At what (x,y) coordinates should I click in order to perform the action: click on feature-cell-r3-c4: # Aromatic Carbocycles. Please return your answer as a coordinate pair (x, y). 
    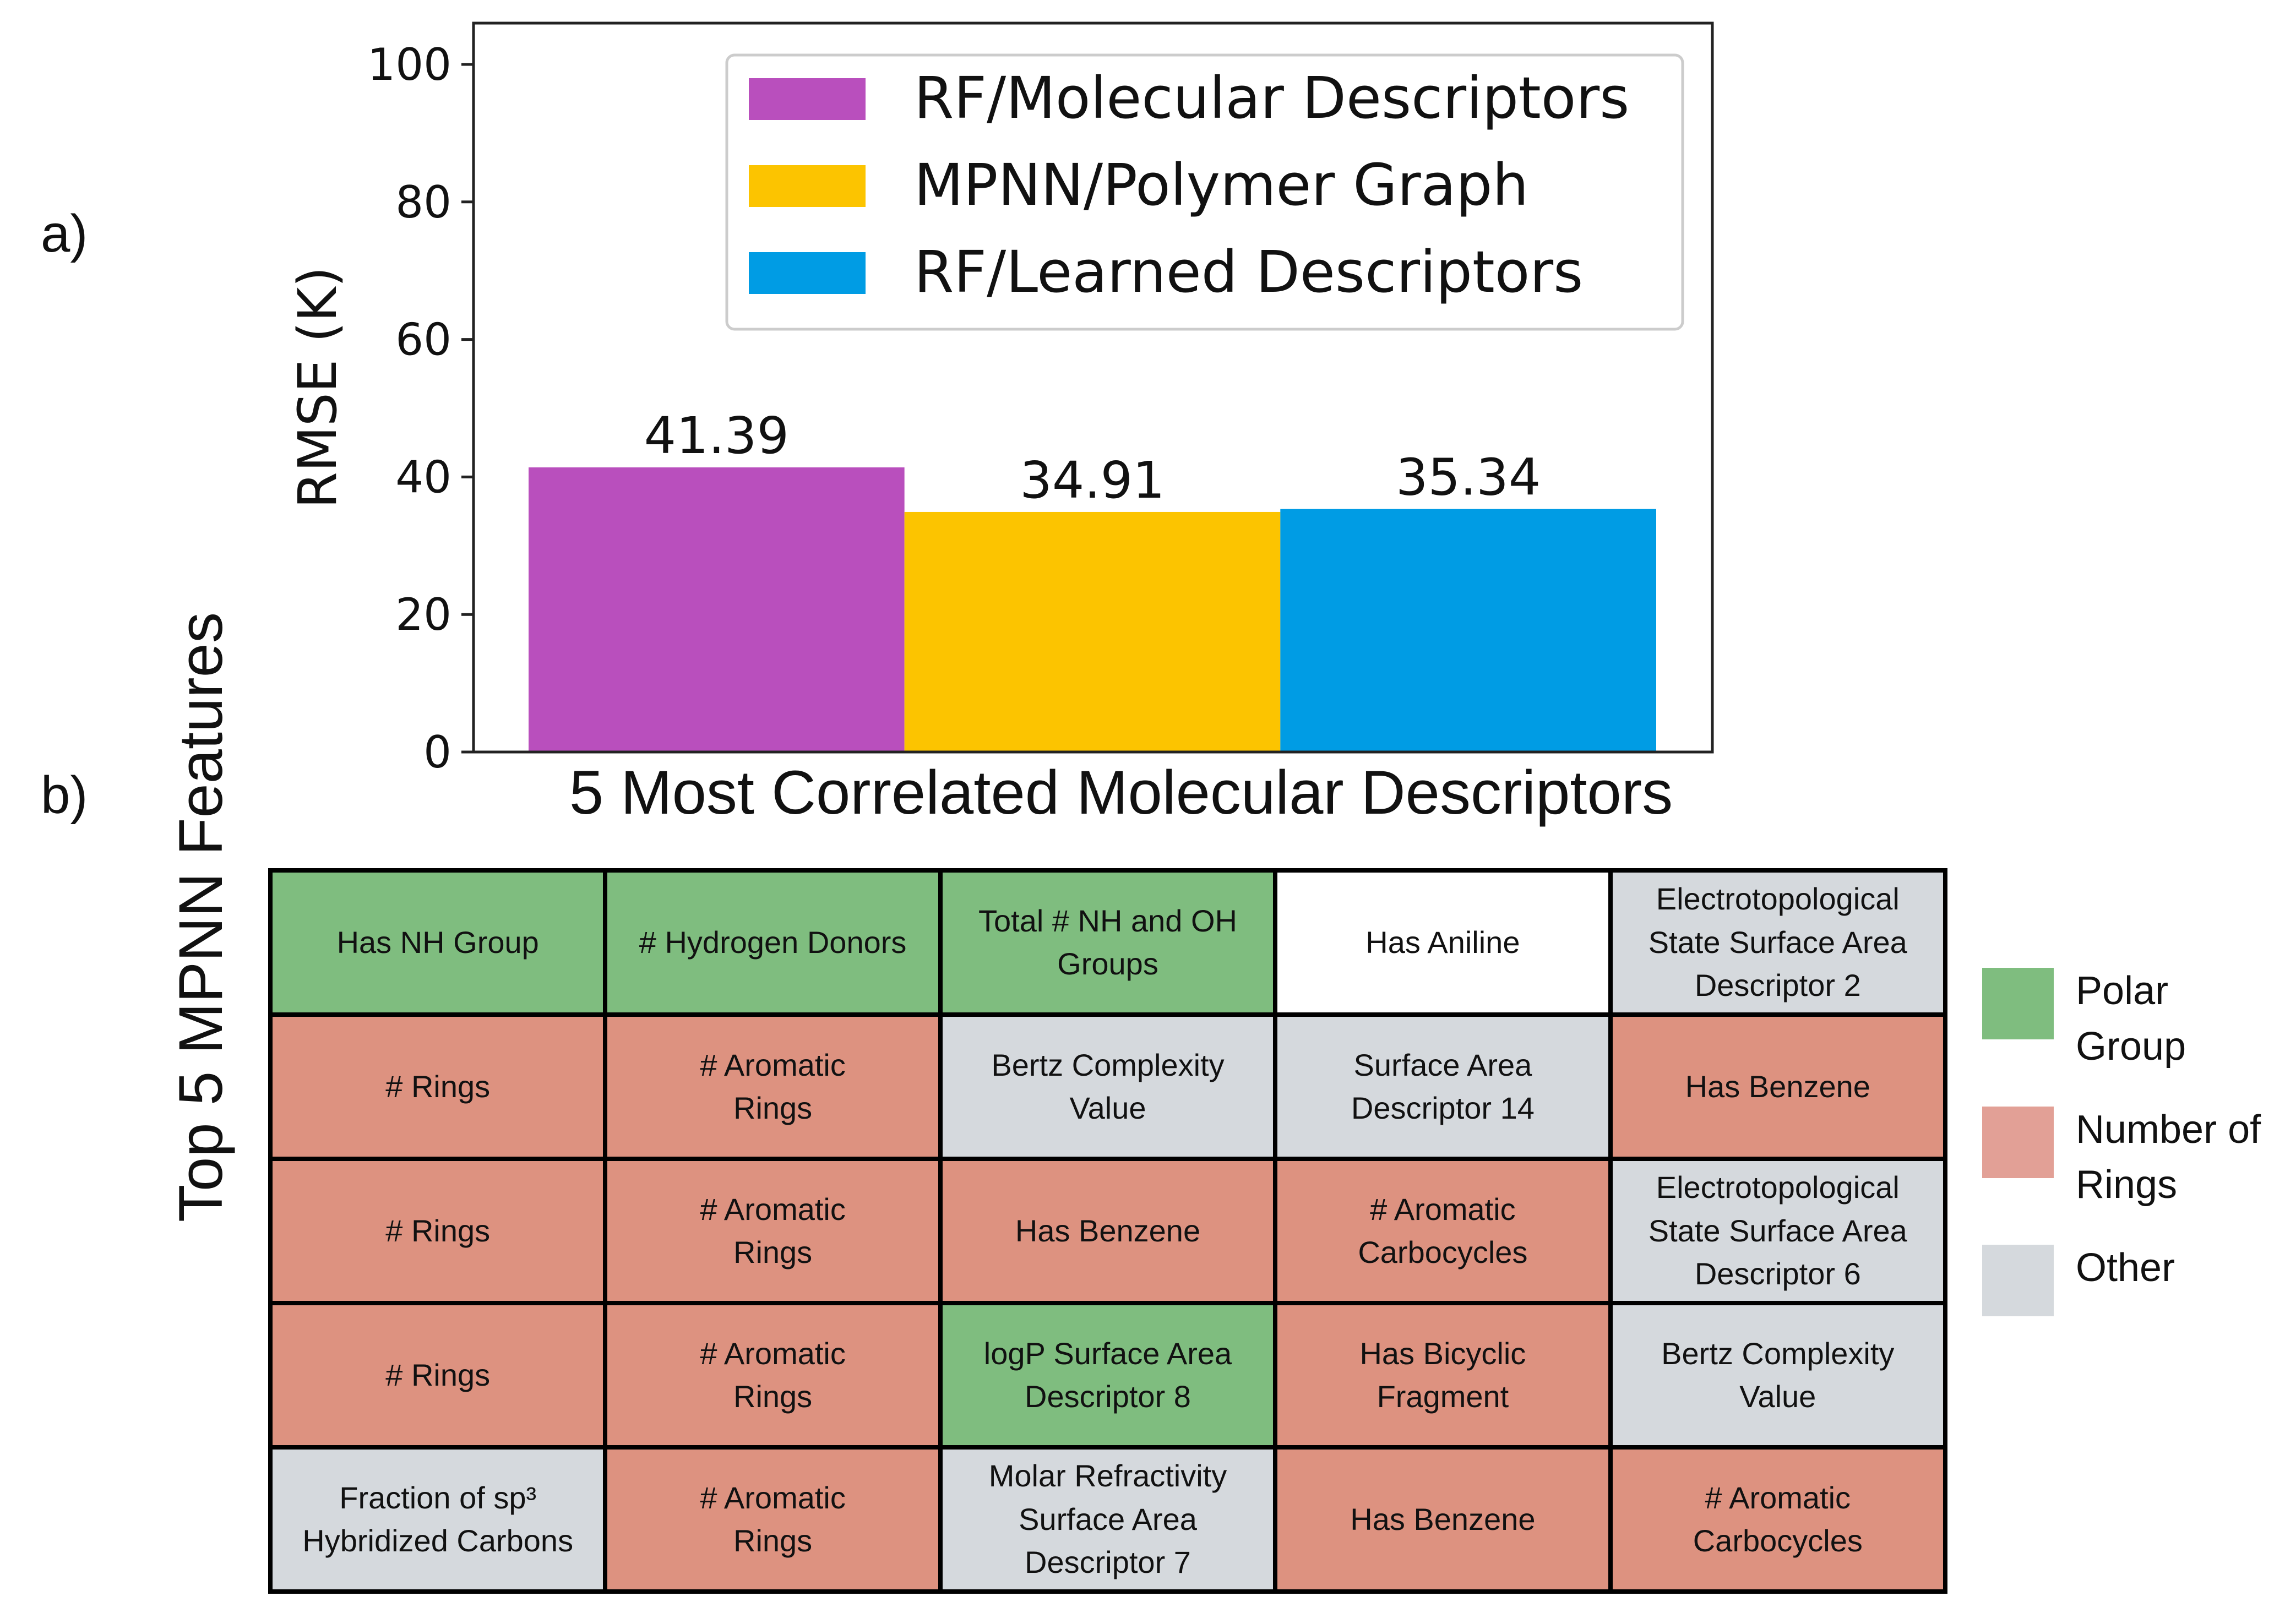
    Looking at the image, I should click on (1442, 1231).